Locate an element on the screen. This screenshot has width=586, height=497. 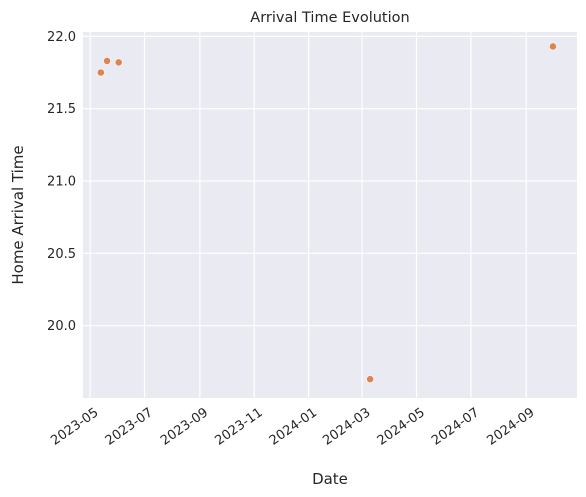
x-tick-label: 2023-11 is located at coordinates (238, 426).